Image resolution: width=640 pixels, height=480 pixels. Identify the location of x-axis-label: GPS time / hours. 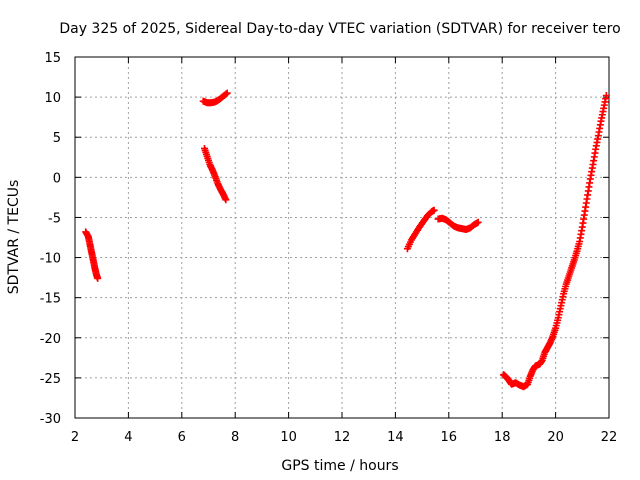
(339, 466).